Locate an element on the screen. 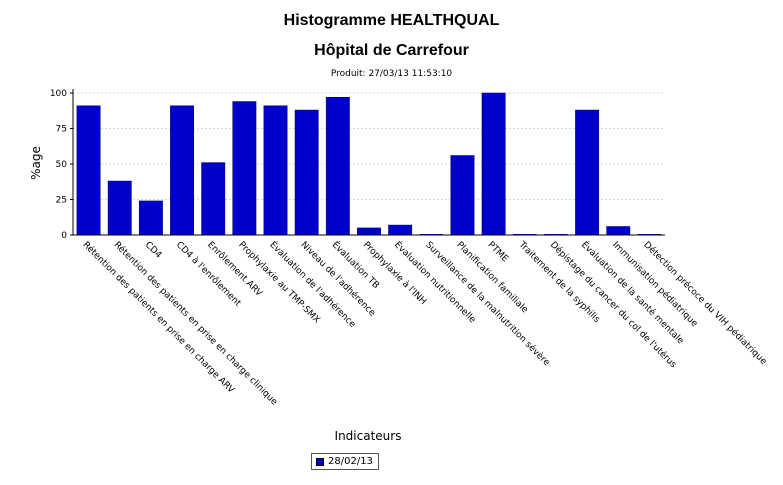  x-tick-label: CD4 is located at coordinates (153, 250).